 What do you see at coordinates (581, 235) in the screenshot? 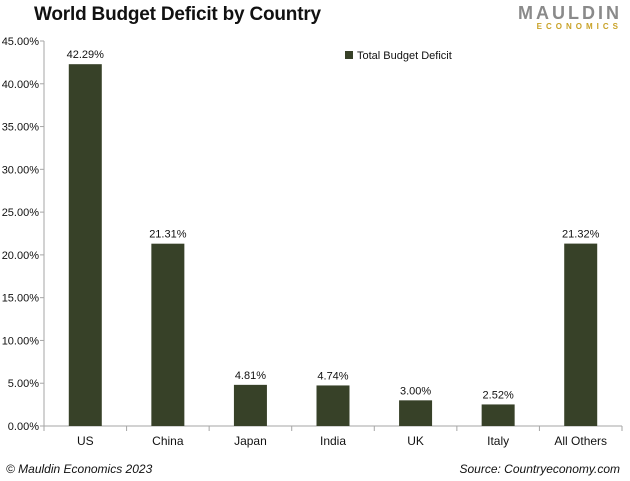
I see `data-label: 21.32%` at bounding box center [581, 235].